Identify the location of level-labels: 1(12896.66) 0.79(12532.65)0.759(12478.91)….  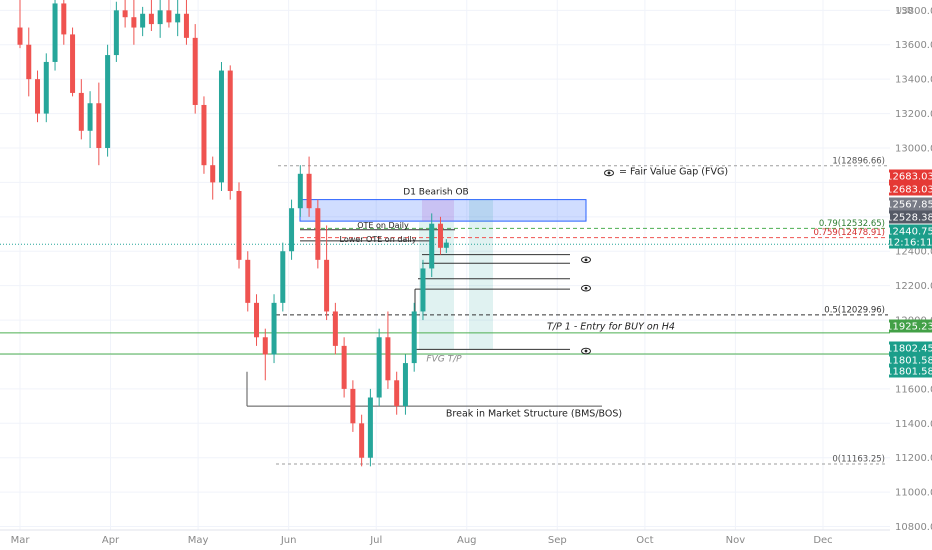
(849, 310).